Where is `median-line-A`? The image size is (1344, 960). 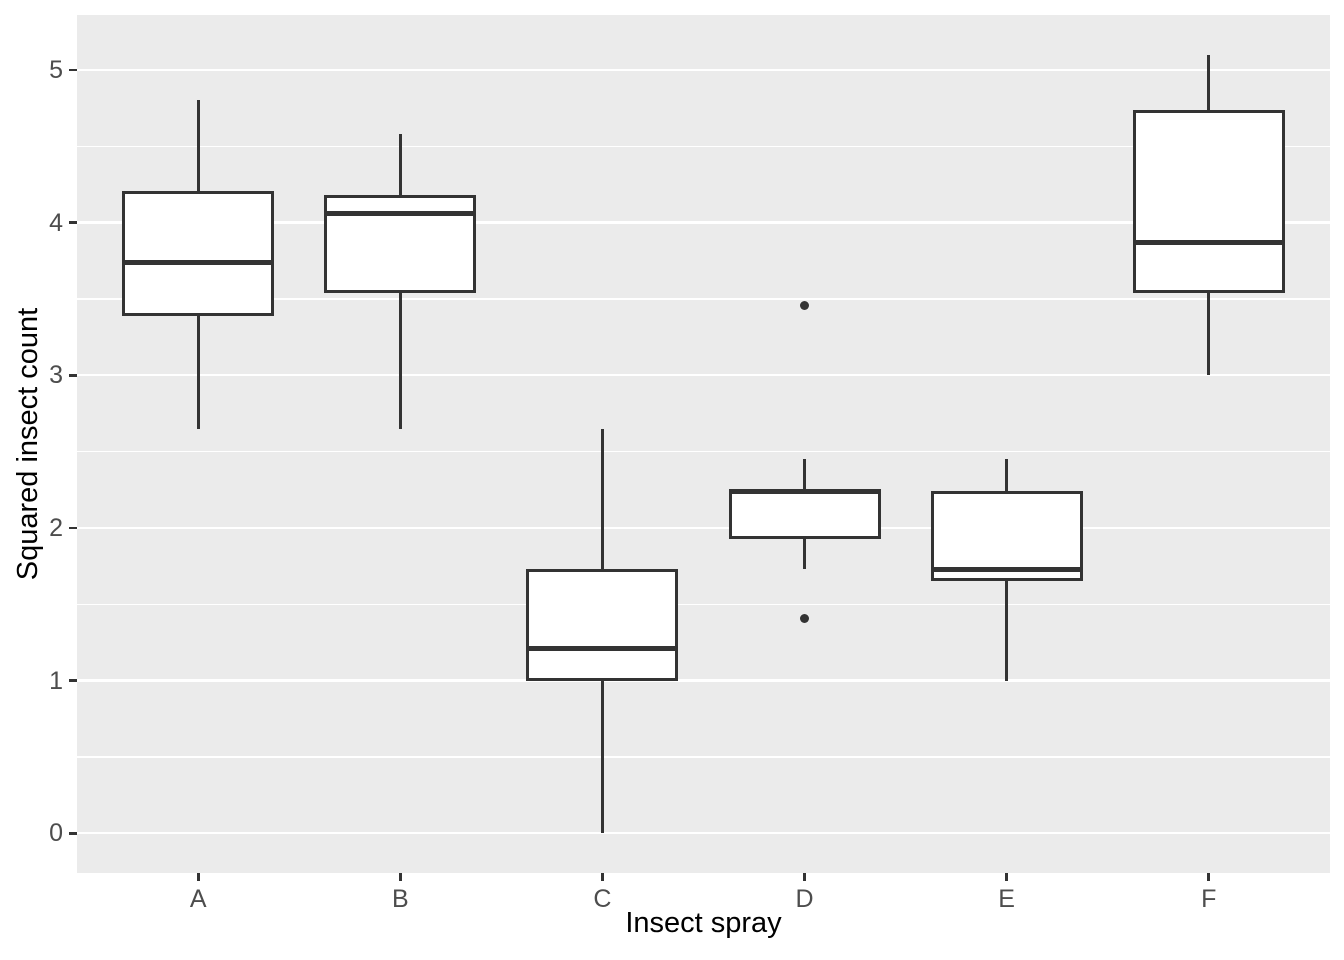 median-line-A is located at coordinates (198, 262).